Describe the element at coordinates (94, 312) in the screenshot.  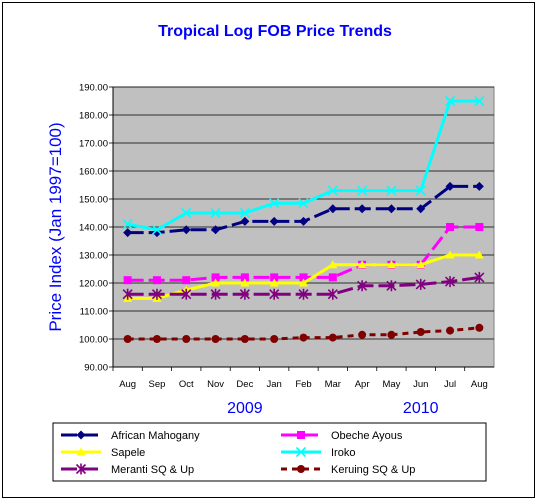
I see `y-tick-label: 110.00` at that location.